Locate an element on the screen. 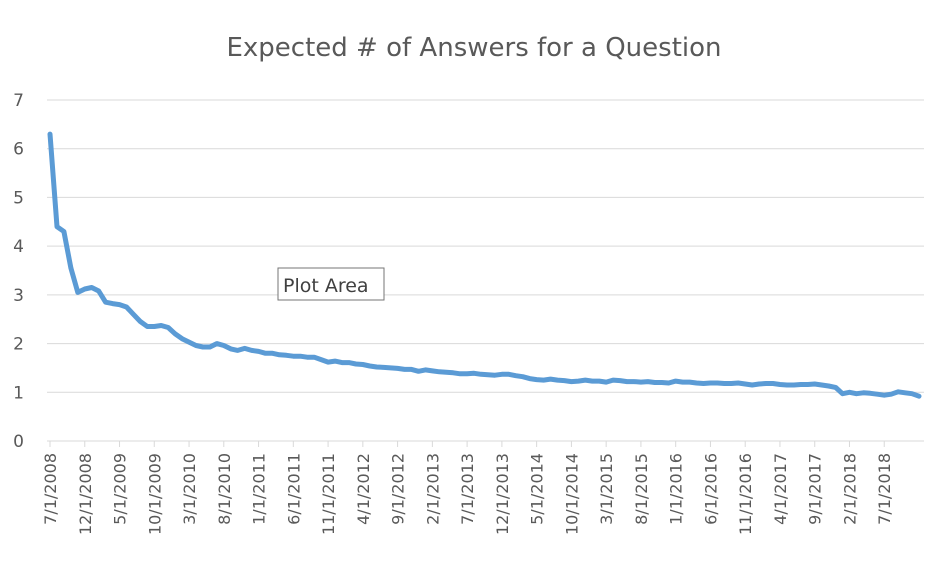 This screenshot has width=936, height=570. x-tick-label: 10/1/2014 is located at coordinates (571, 494).